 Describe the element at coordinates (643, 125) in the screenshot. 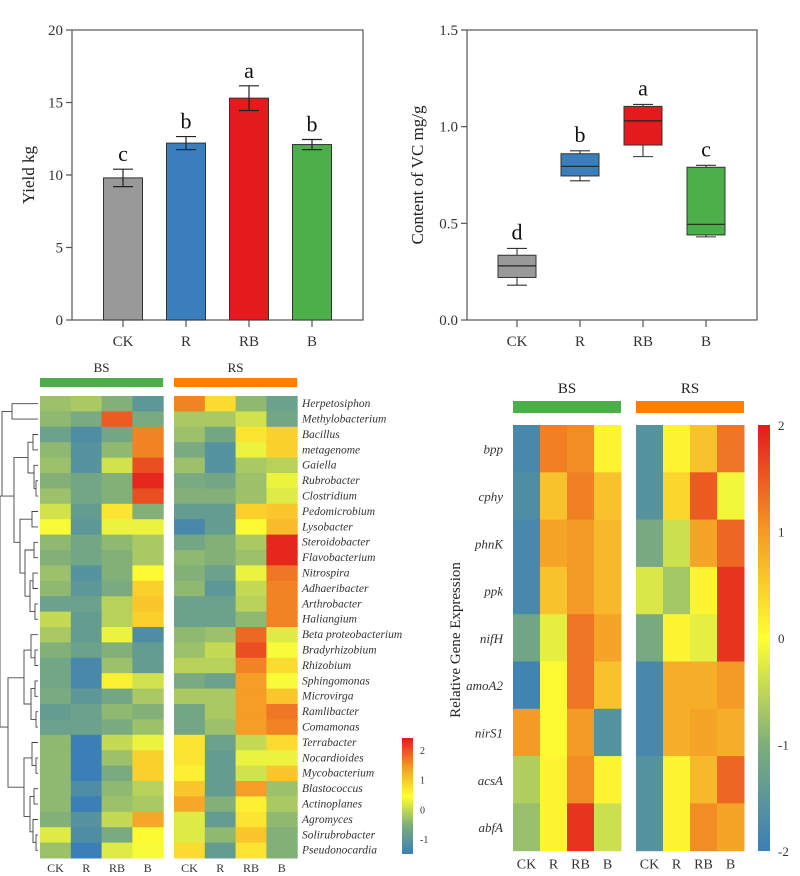

I see `box-rb` at that location.